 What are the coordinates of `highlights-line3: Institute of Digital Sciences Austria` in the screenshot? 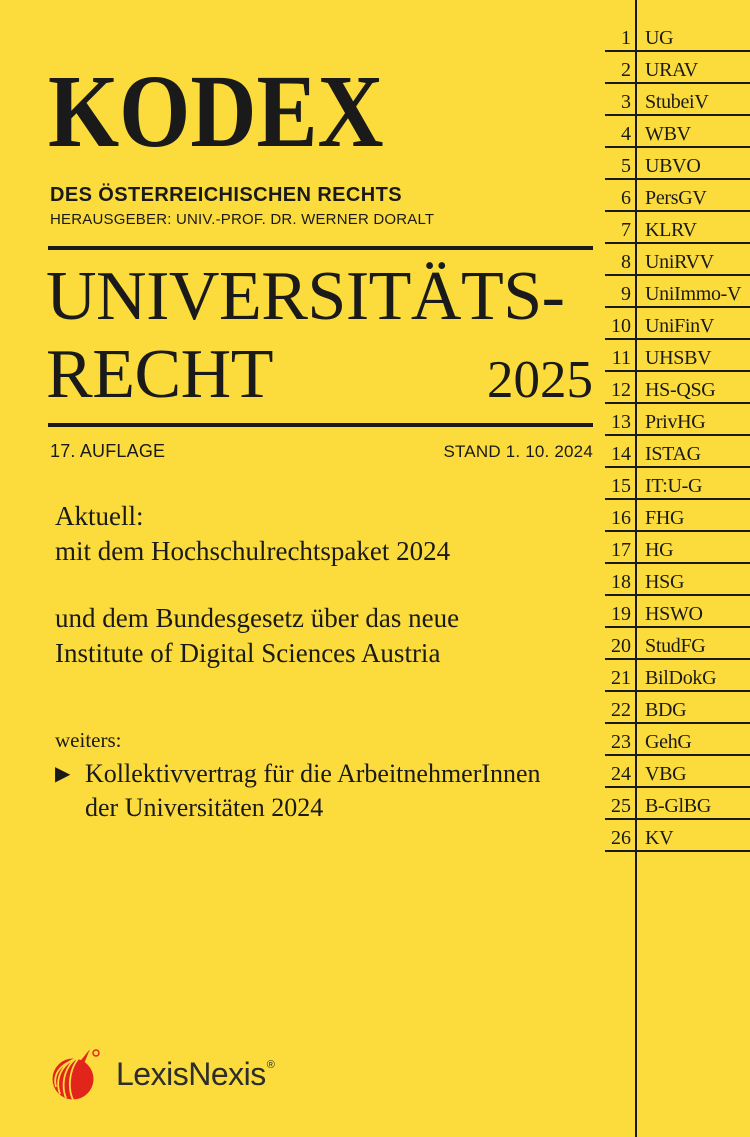 It's located at (248, 653).